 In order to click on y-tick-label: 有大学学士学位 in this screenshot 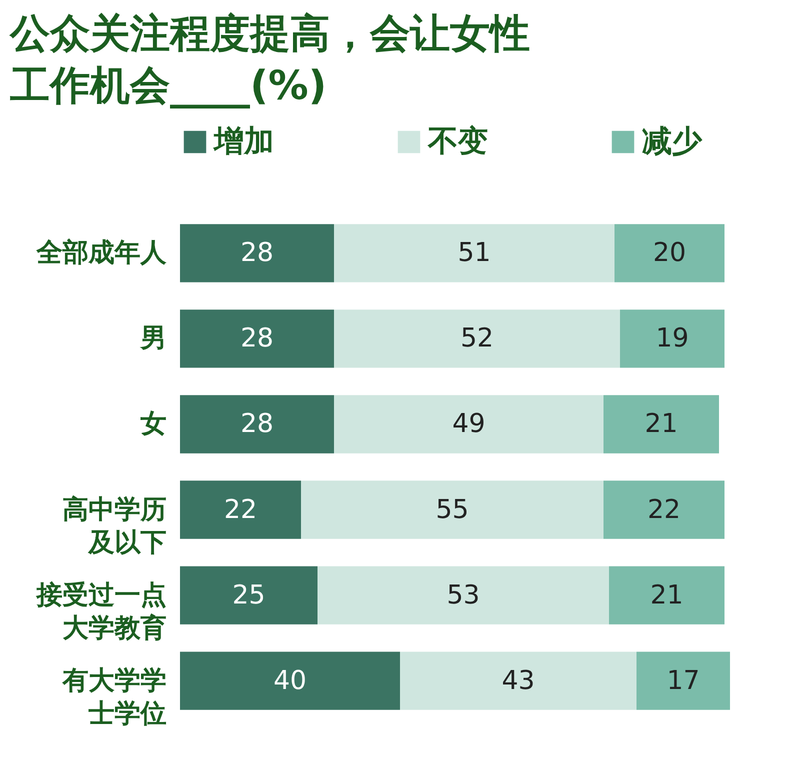, I will do `click(114, 697)`.